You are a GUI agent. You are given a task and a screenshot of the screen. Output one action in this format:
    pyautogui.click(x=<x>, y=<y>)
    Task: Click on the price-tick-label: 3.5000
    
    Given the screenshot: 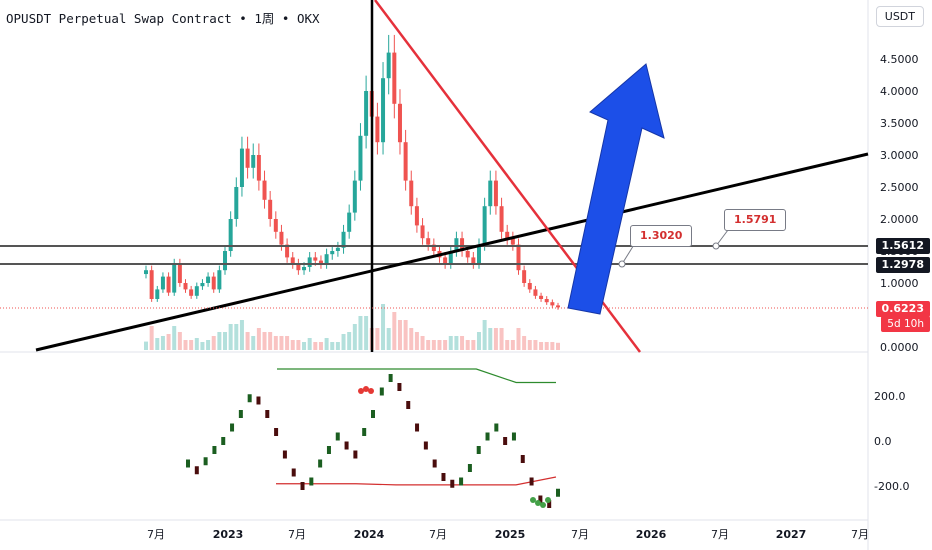 What is the action you would take?
    pyautogui.click(x=899, y=123)
    